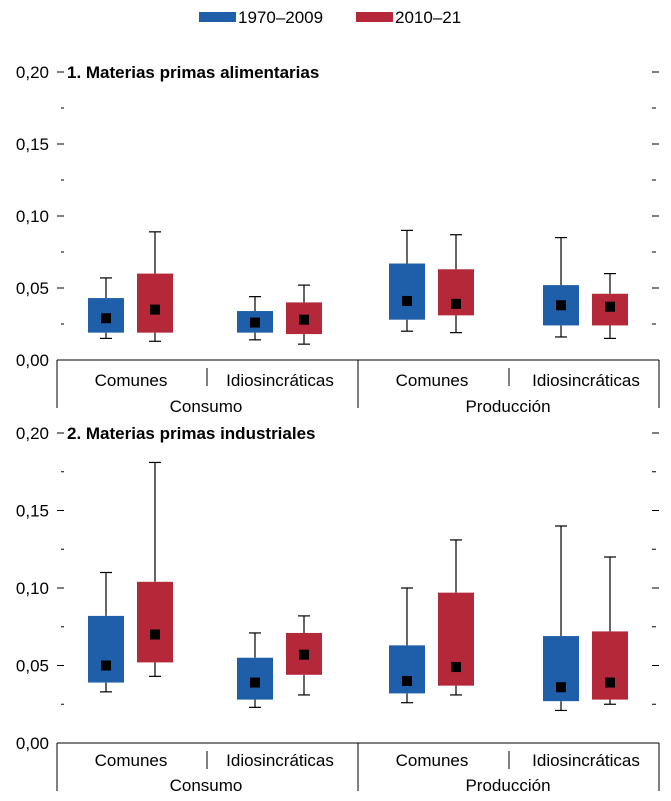  What do you see at coordinates (507, 406) in the screenshot?
I see `group-label-1-2: Producción` at bounding box center [507, 406].